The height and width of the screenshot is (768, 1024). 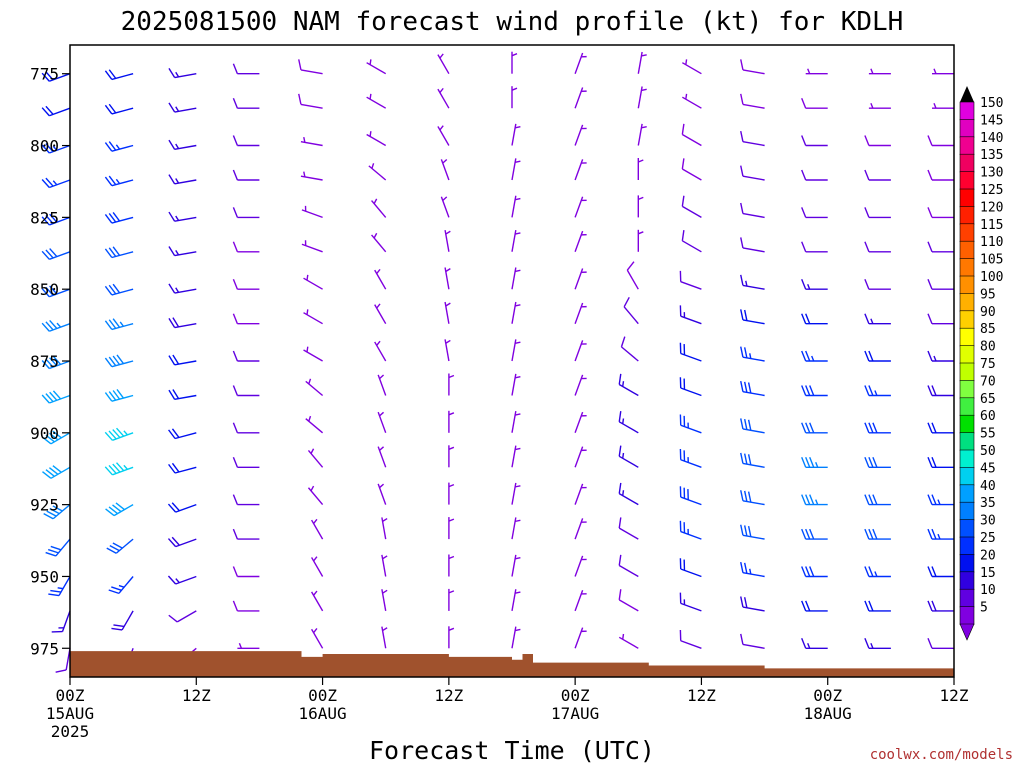 What do you see at coordinates (753, 72) in the screenshot?
I see `barb-staff` at bounding box center [753, 72].